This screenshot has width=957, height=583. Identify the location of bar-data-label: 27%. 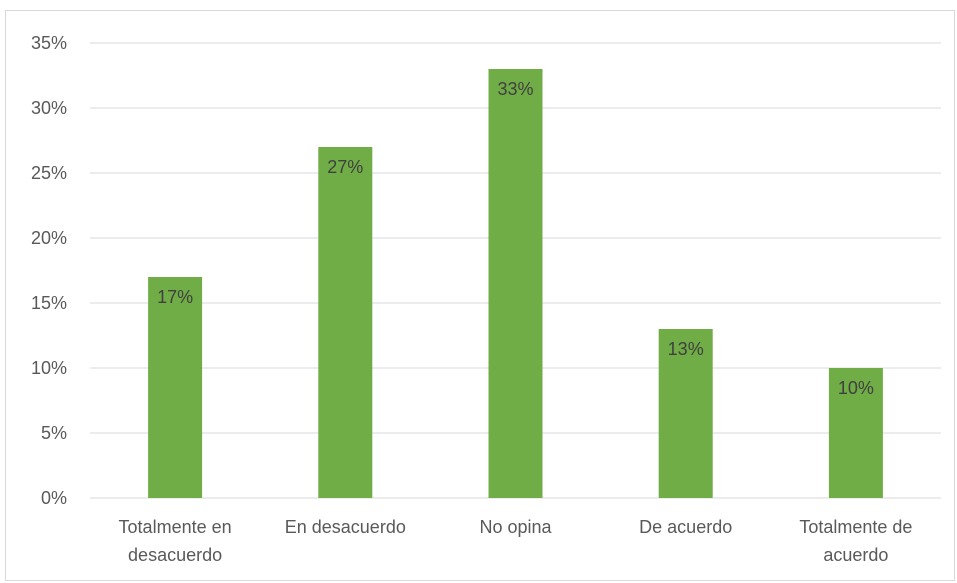
(345, 167).